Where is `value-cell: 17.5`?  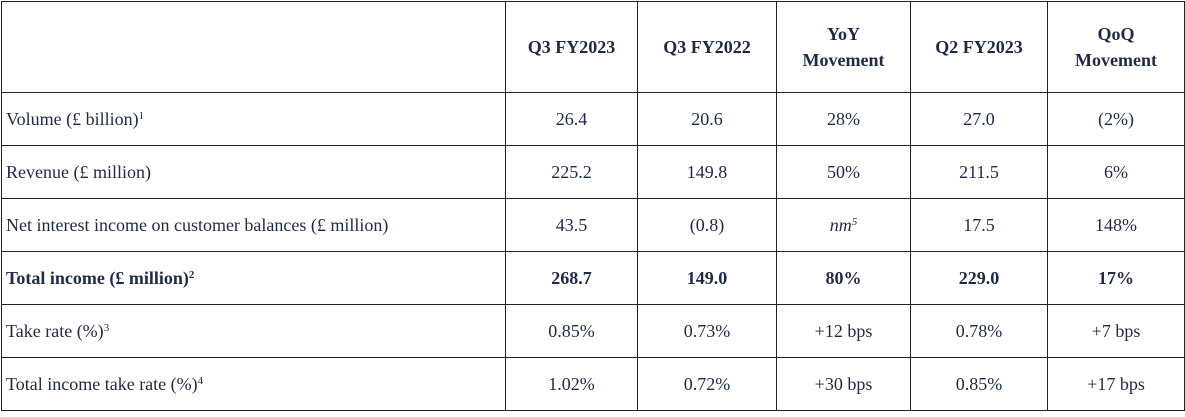
value-cell: 17.5 is located at coordinates (979, 225).